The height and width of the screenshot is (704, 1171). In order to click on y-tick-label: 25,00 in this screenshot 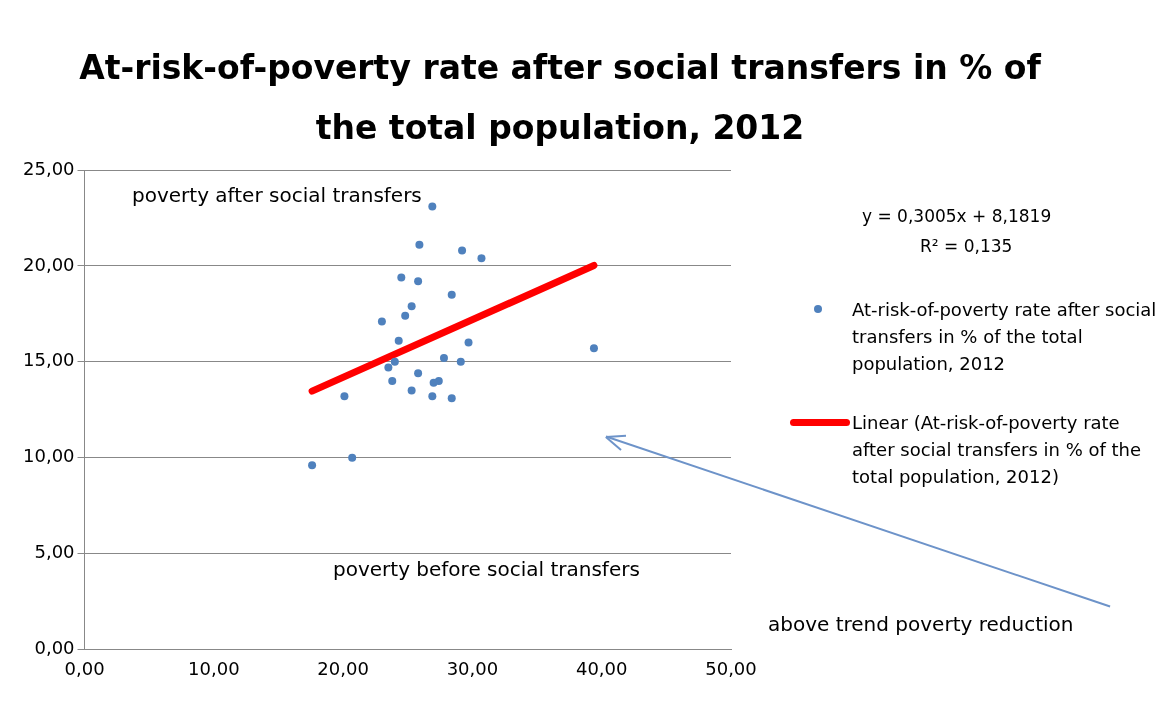, I will do `click(49, 168)`.